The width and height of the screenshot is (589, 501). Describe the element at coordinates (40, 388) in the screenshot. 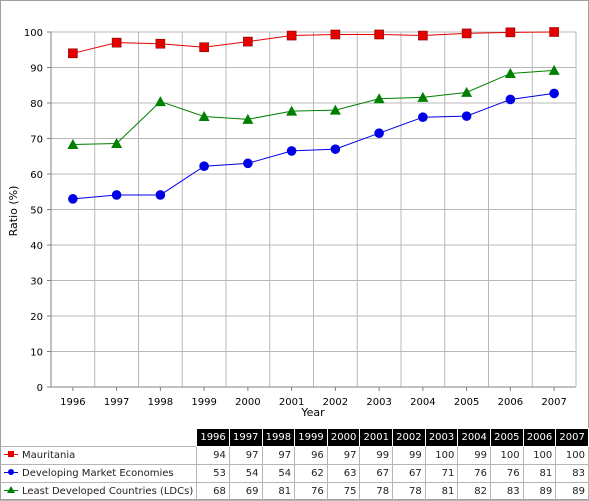

I see `y-tick-label: 0` at that location.